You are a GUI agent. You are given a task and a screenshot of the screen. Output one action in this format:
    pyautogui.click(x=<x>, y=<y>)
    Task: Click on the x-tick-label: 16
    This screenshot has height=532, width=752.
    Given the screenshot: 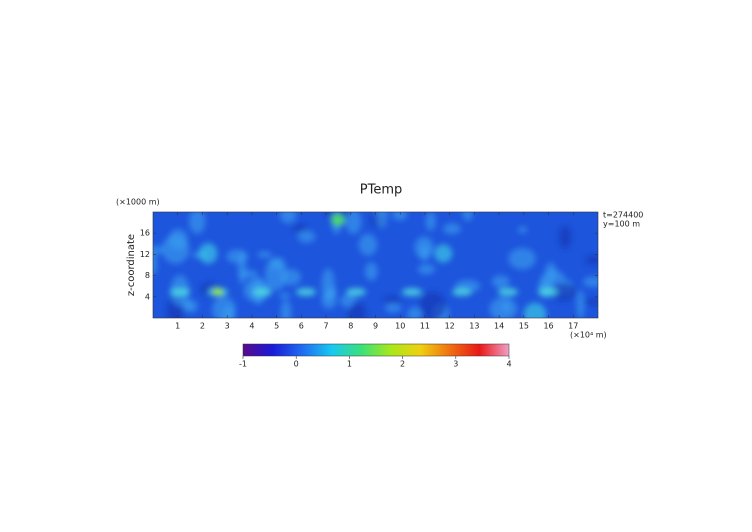 What is the action you would take?
    pyautogui.click(x=548, y=326)
    